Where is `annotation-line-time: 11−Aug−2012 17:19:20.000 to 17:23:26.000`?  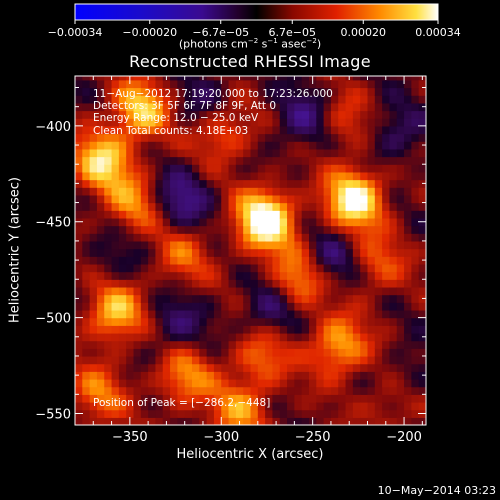 annotation-line-time: 11−Aug−2012 17:19:20.000 to 17:23:26.000 is located at coordinates (213, 94).